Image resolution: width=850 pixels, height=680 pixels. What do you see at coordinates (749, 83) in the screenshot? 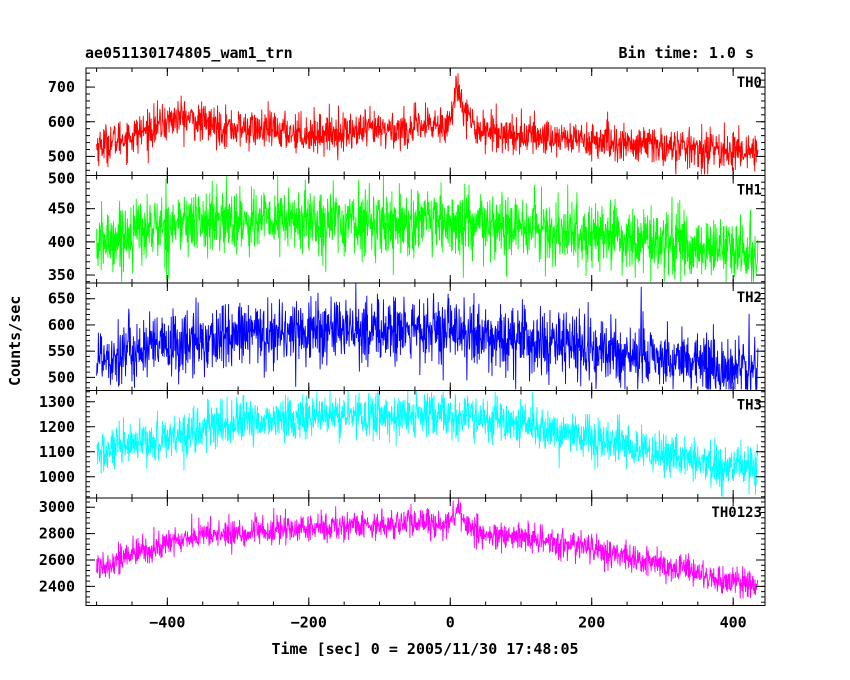
I see `panel-label-TH0: TH0` at bounding box center [749, 83].